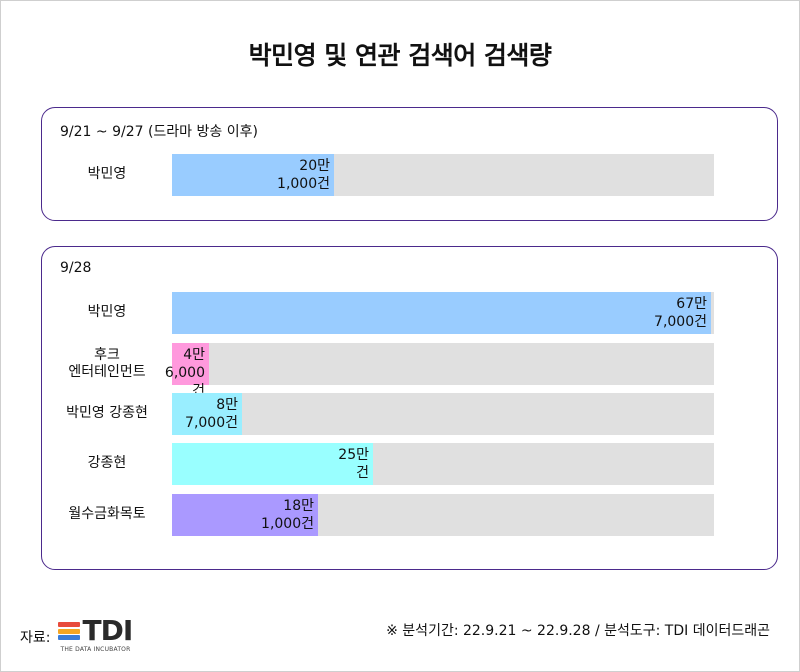  What do you see at coordinates (211, 414) in the screenshot?
I see `data-label: 8만 7,000건` at bounding box center [211, 414].